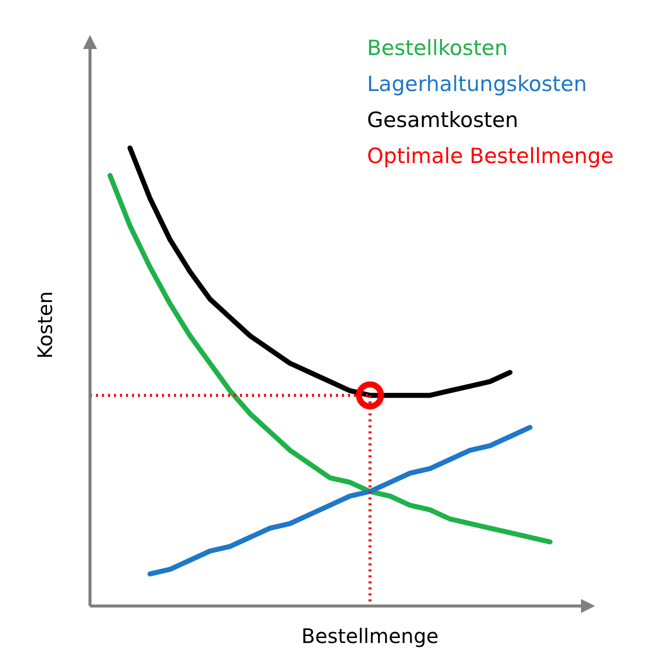  I want to click on text: Optimale Bestellmenge, so click(490, 156).